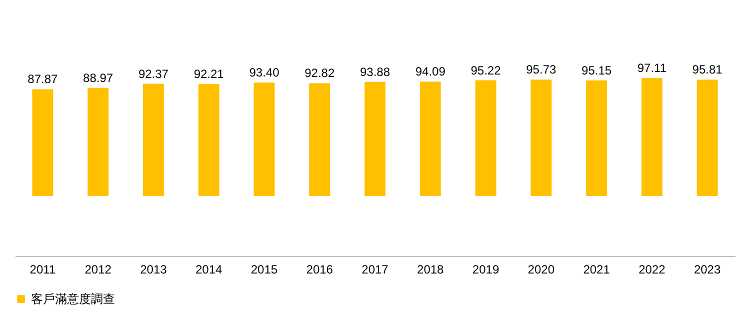 This screenshot has height=321, width=750. What do you see at coordinates (209, 269) in the screenshot?
I see `x-tick-label: 2014` at bounding box center [209, 269].